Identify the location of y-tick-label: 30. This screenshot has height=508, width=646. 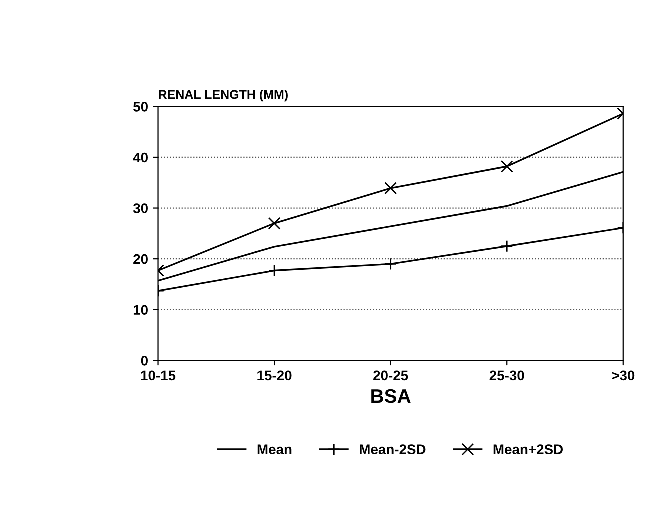
(140, 209).